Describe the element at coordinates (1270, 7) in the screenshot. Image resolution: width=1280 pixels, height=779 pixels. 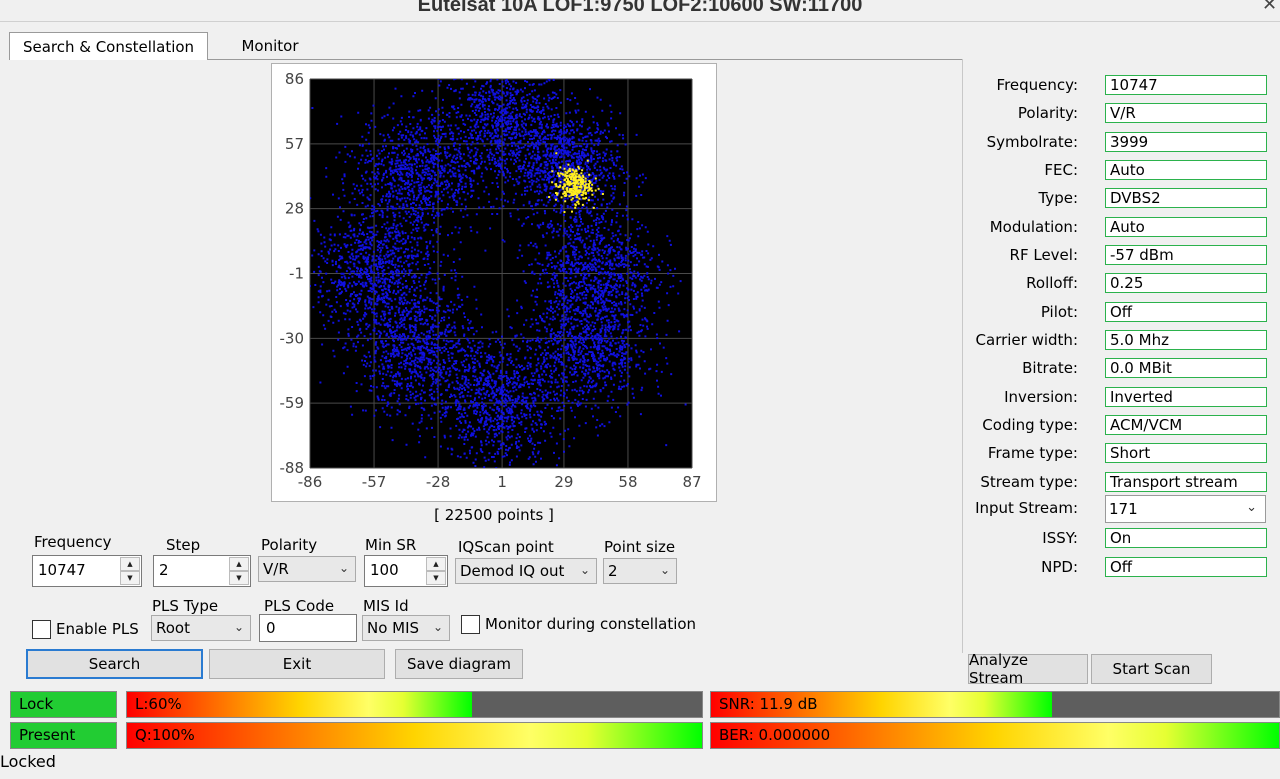
I see `close-icon: ✕` at that location.